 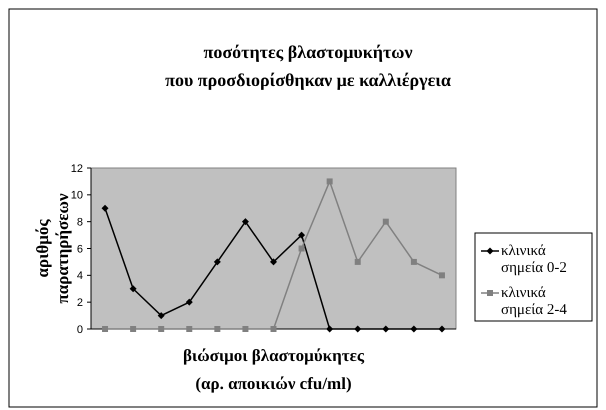 What do you see at coordinates (308, 66) in the screenshot?
I see `chart-title: ποσότητες βλαστομυκήτων που προσδιορίσθηκαν με καλλιέργεια` at bounding box center [308, 66].